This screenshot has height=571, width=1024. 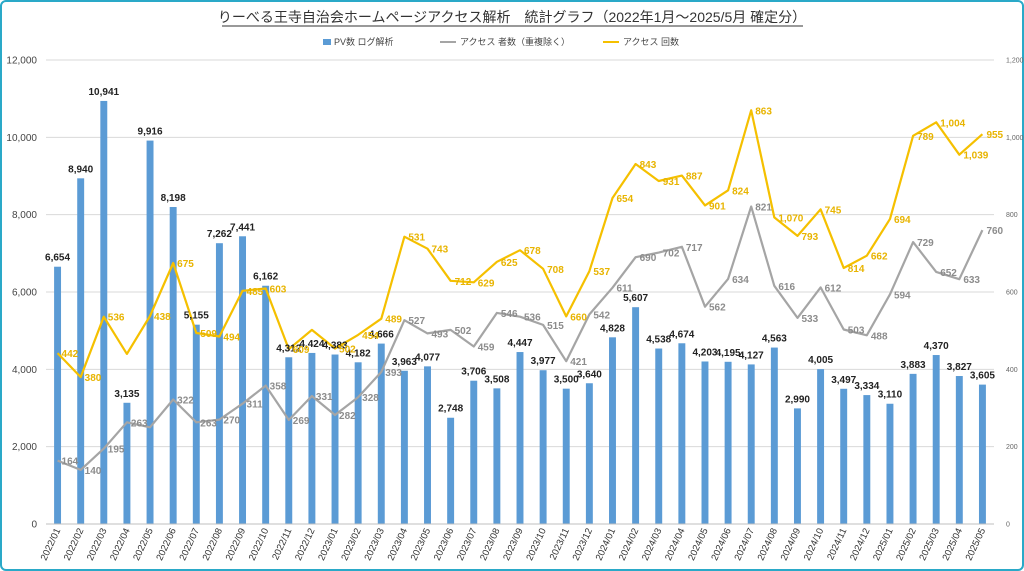 What do you see at coordinates (860, 545) in the screenshot?
I see `x-tick-label: 2024/12` at bounding box center [860, 545].